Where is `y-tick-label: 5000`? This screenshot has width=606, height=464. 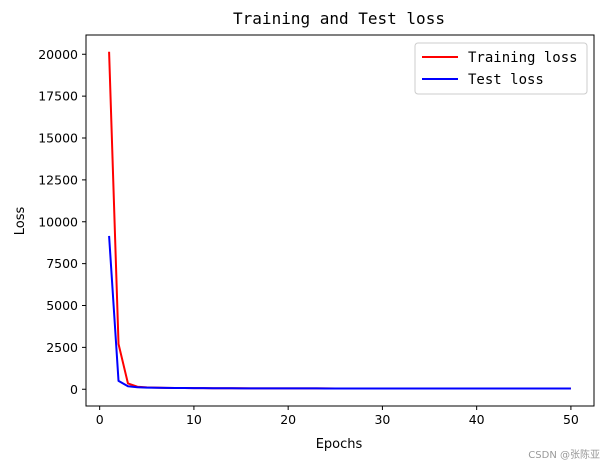
y-tick-label: 5000 is located at coordinates (62, 305).